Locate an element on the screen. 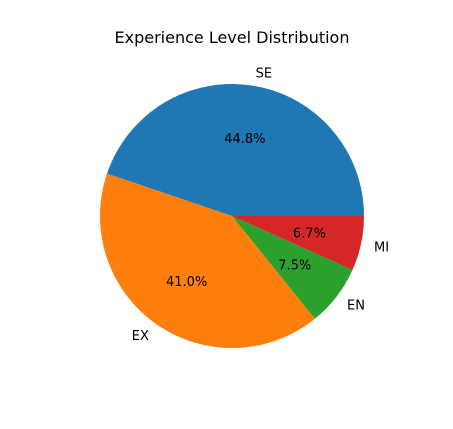 This screenshot has height=429, width=453. pie-slice-en is located at coordinates (292, 267).